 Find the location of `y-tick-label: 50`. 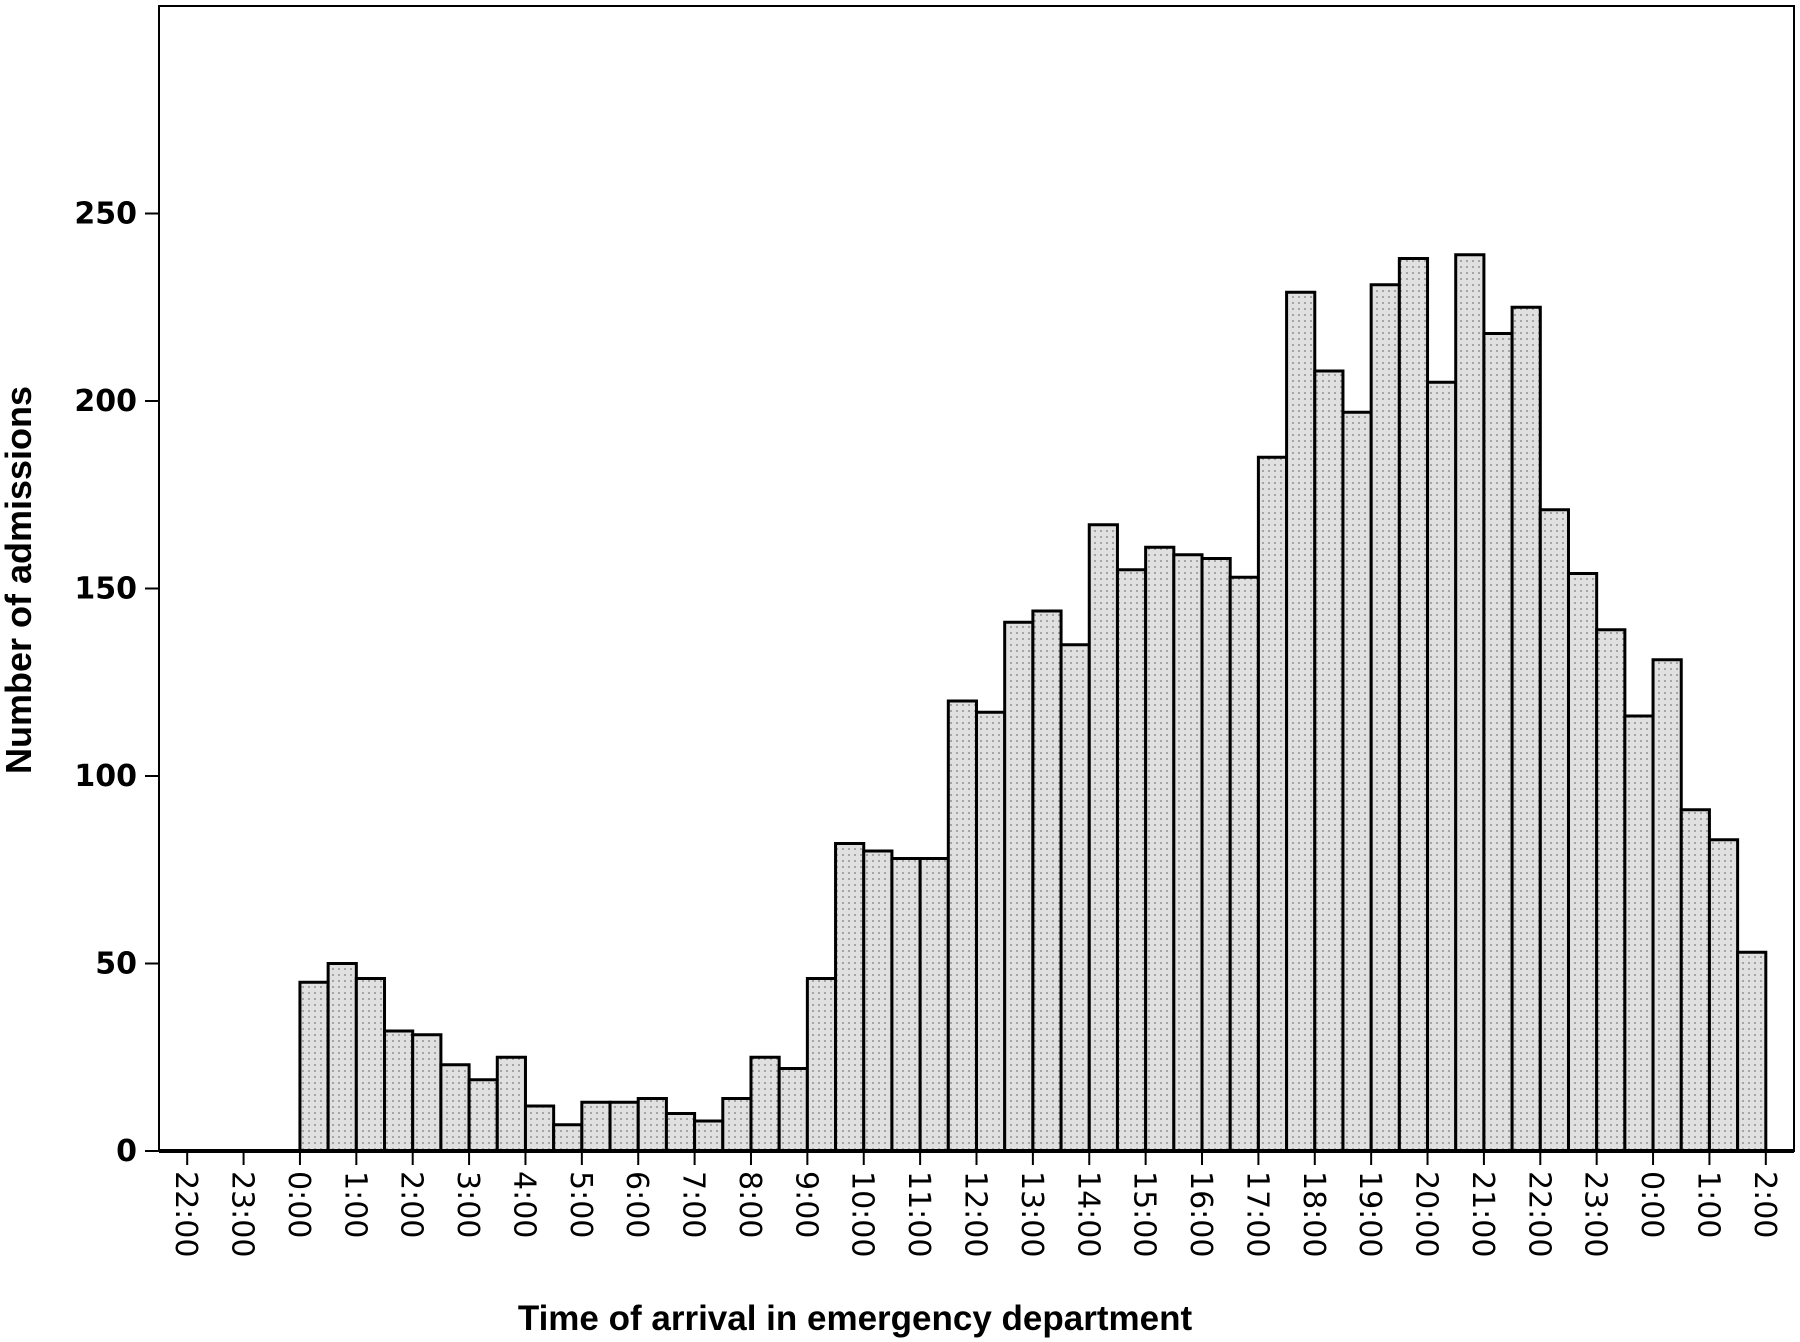

y-tick-label: 50 is located at coordinates (116, 964).